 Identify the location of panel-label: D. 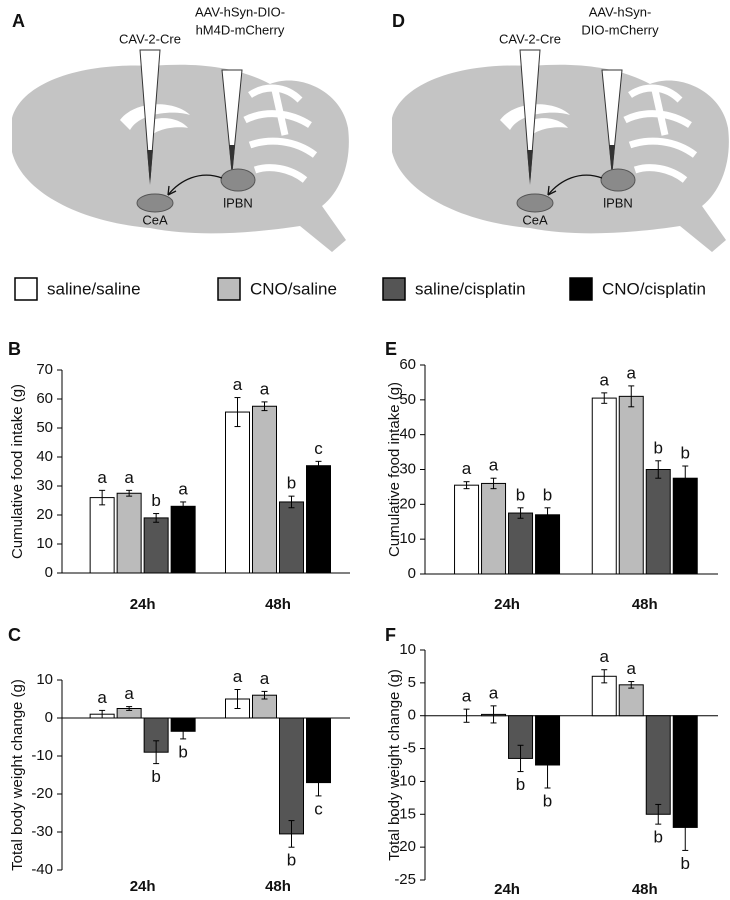
(398, 21).